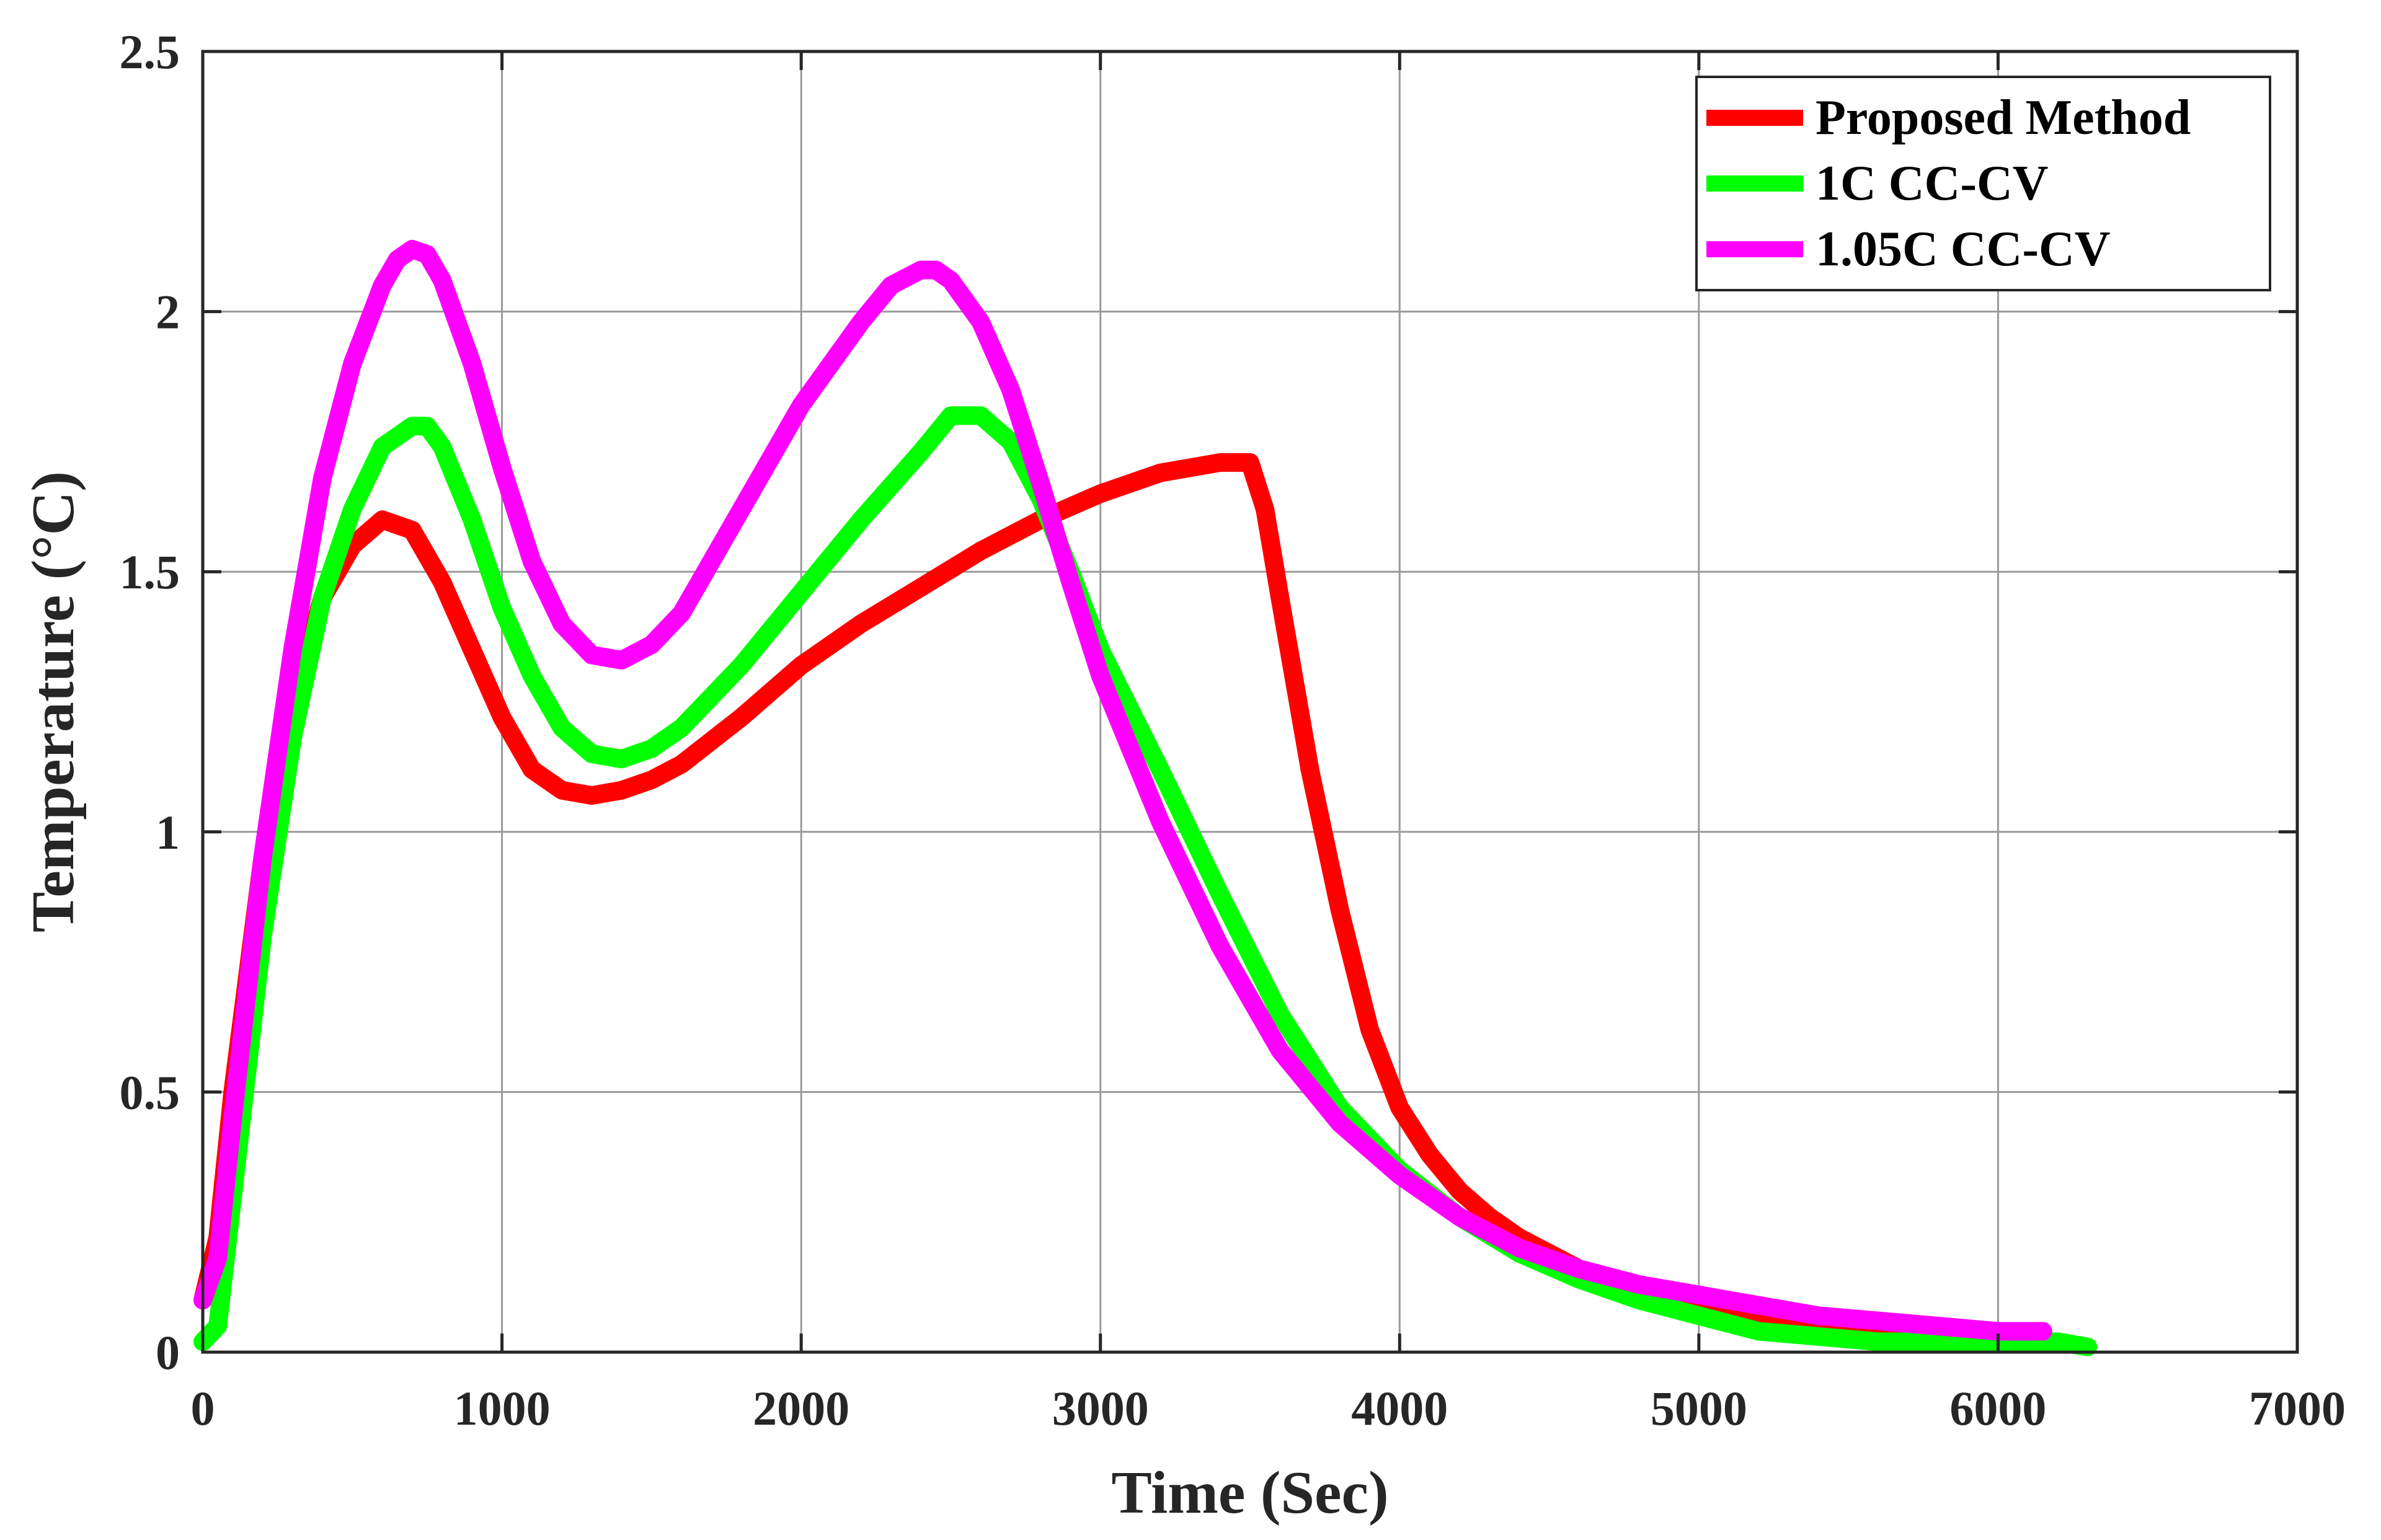 This screenshot has height=1540, width=2381. I want to click on x-axis-title: Time (Sec), so click(1249, 1492).